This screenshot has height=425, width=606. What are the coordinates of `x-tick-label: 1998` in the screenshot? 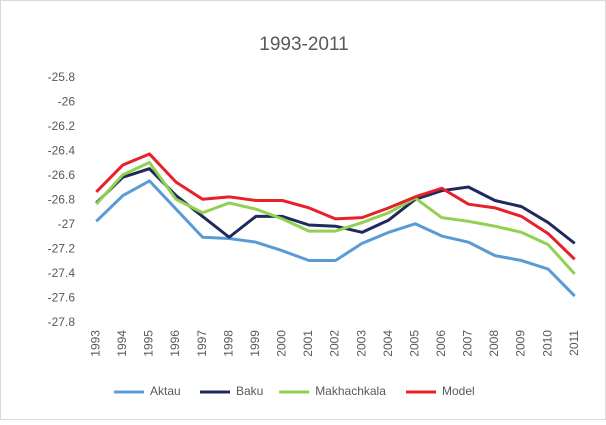 It's located at (228, 343).